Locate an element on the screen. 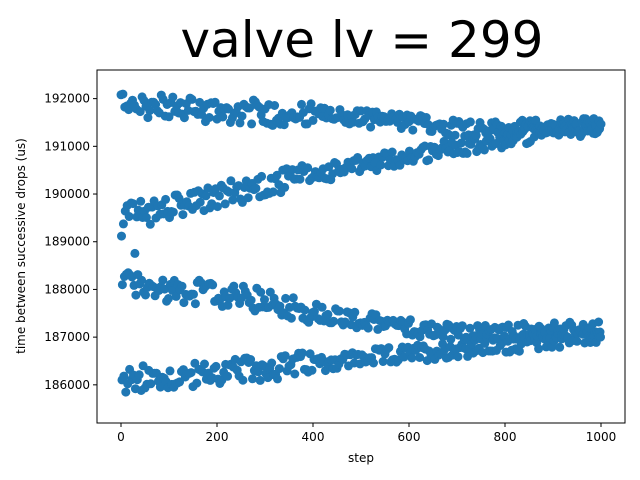 This screenshot has width=640, height=480. x-tick-label: 1000 is located at coordinates (601, 437).